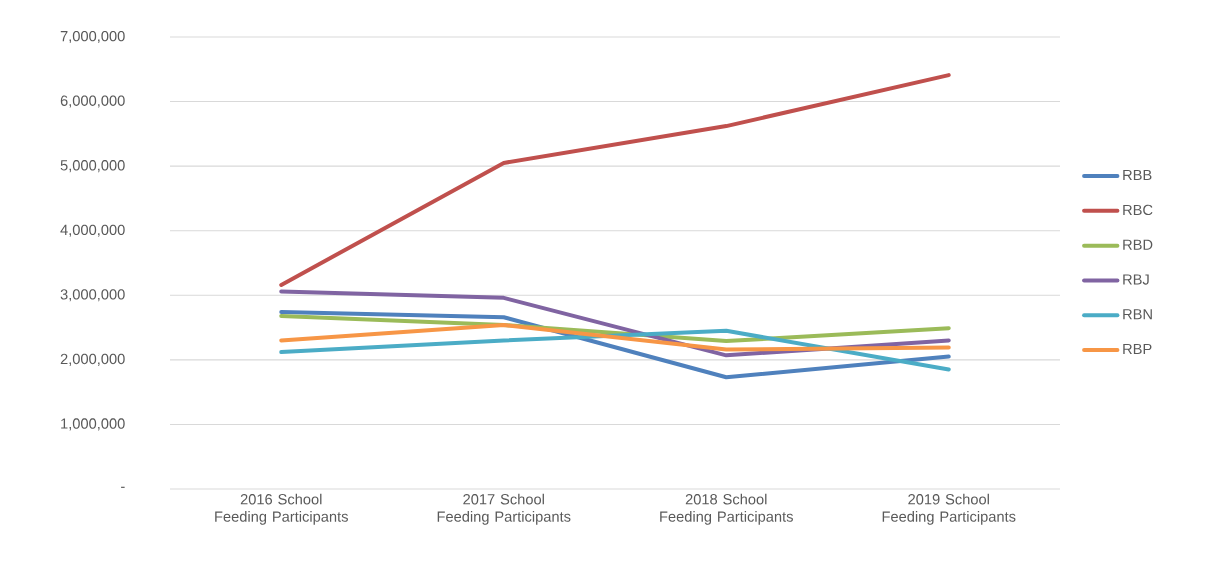  Describe the element at coordinates (92, 230) in the screenshot. I see `y-tick-label: 4,000,000` at that location.